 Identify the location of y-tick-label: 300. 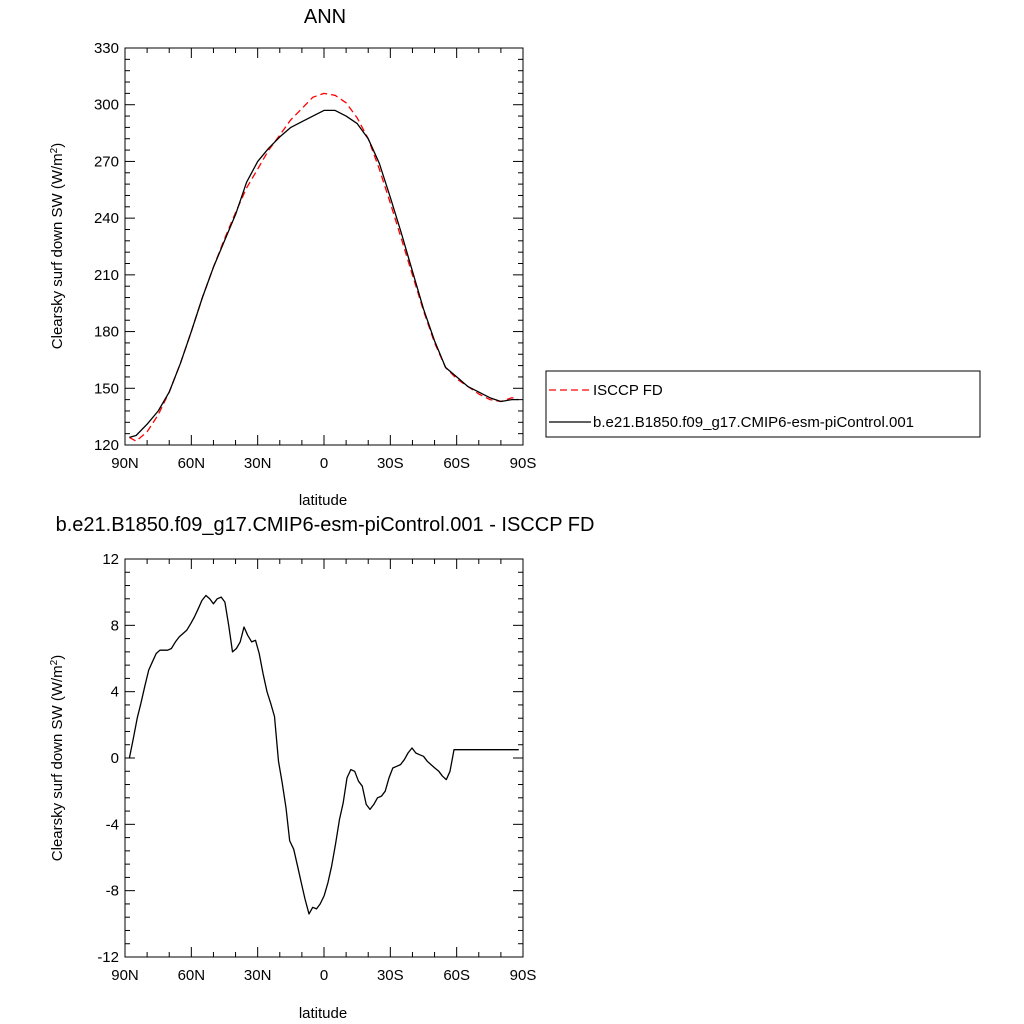
(106, 105).